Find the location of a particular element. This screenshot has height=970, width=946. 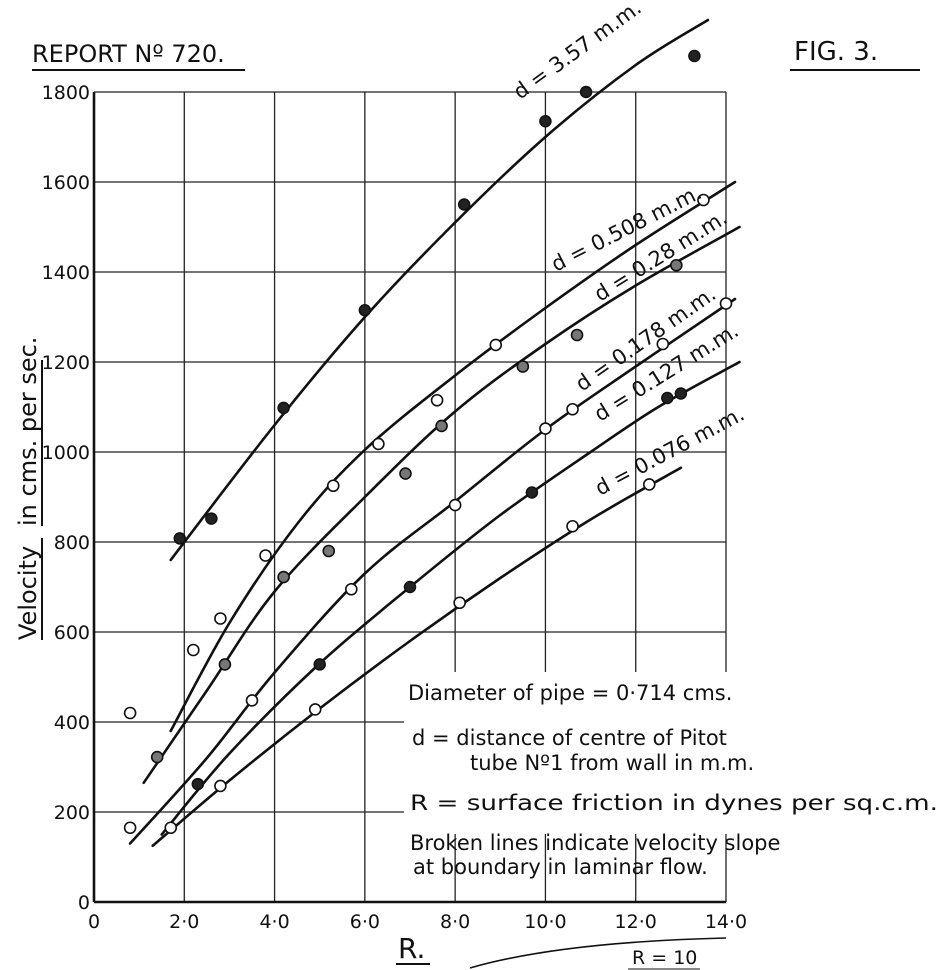

notes-background is located at coordinates (672, 753).